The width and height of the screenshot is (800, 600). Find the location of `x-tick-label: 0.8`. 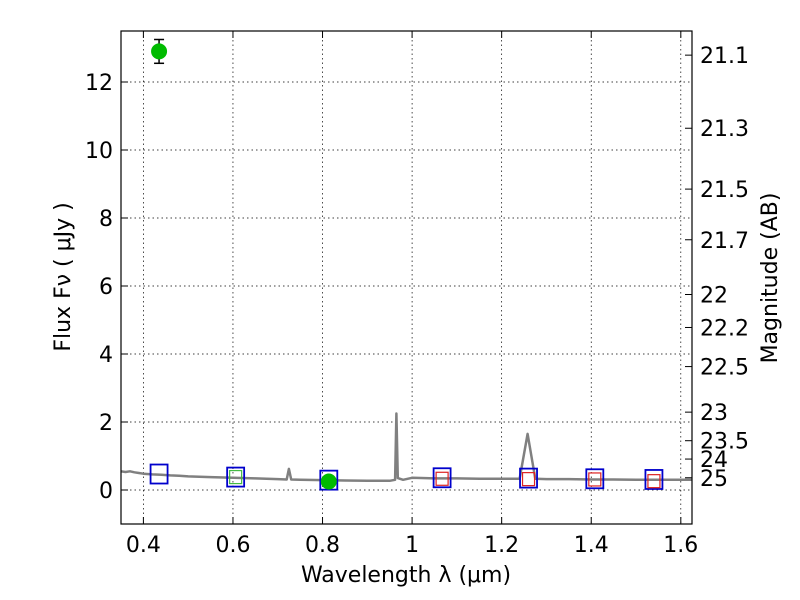

x-tick-label: 0.8 is located at coordinates (322, 545).